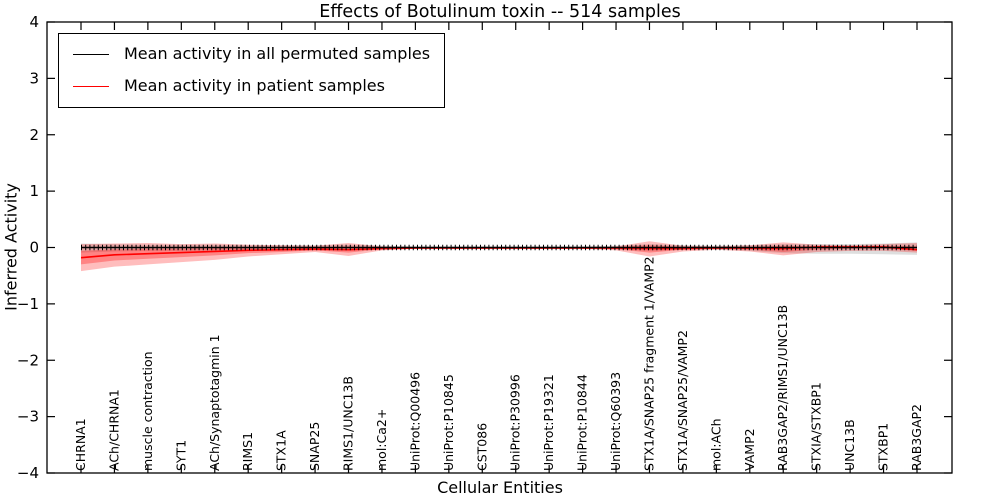 The width and height of the screenshot is (1000, 500). Describe the element at coordinates (247, 451) in the screenshot. I see `x-tick-label: RIMS1` at that location.